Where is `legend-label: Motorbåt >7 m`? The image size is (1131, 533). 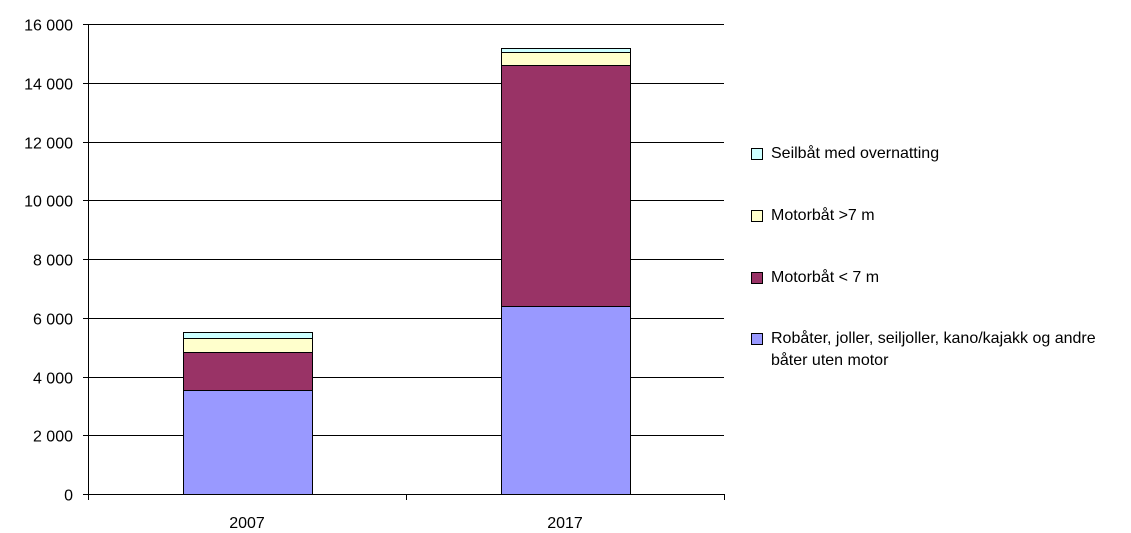 legend-label: Motorbåt >7 m is located at coordinates (823, 215).